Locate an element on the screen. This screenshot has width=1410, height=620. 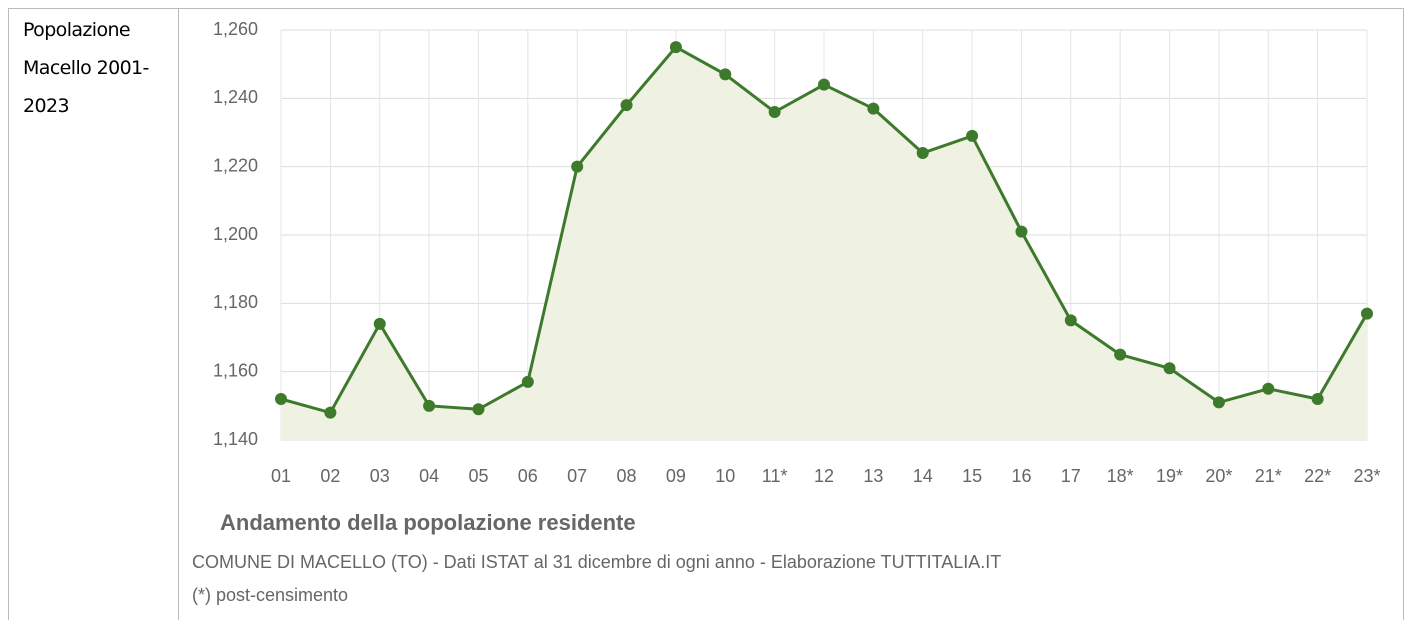
x-tick-label: 10 is located at coordinates (725, 476).